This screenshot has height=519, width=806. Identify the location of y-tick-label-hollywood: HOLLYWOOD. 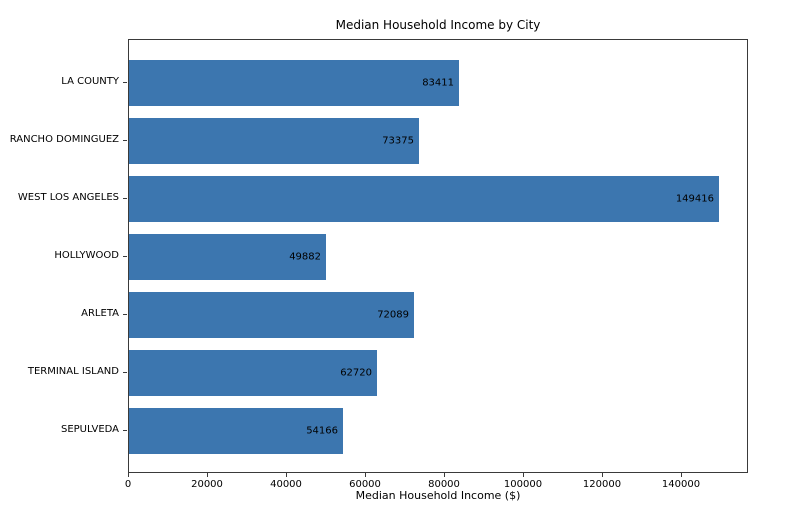
(86, 255).